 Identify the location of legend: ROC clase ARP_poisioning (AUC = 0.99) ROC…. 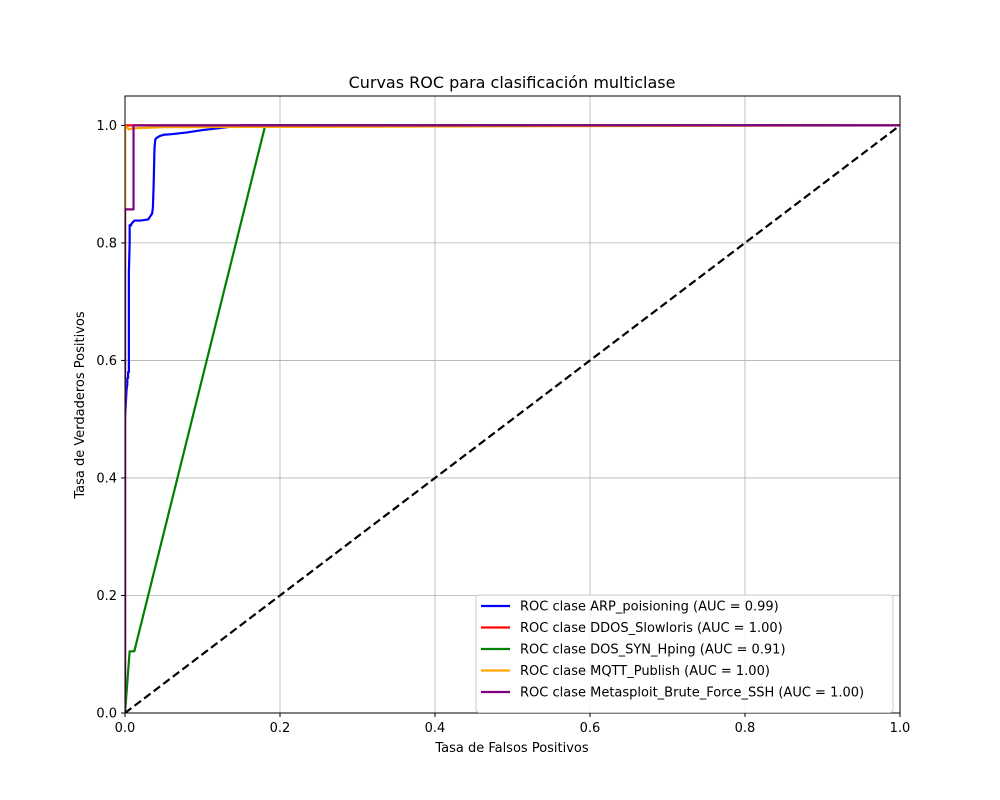
(684, 653).